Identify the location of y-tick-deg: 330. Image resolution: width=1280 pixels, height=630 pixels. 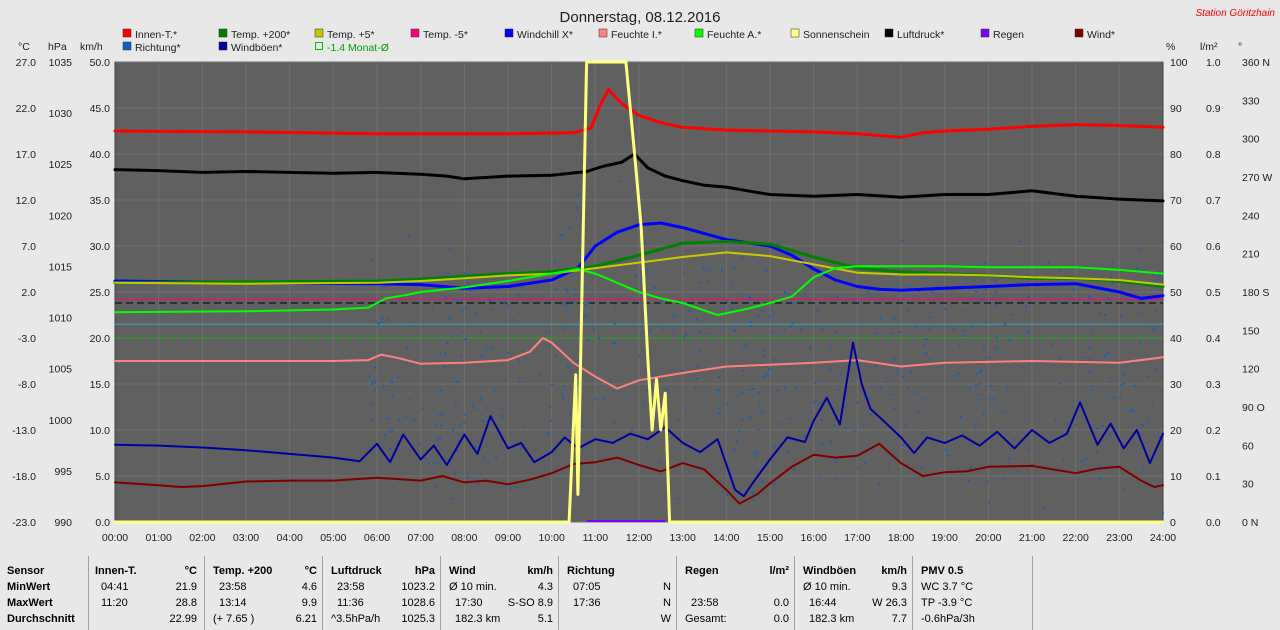
(1251, 101).